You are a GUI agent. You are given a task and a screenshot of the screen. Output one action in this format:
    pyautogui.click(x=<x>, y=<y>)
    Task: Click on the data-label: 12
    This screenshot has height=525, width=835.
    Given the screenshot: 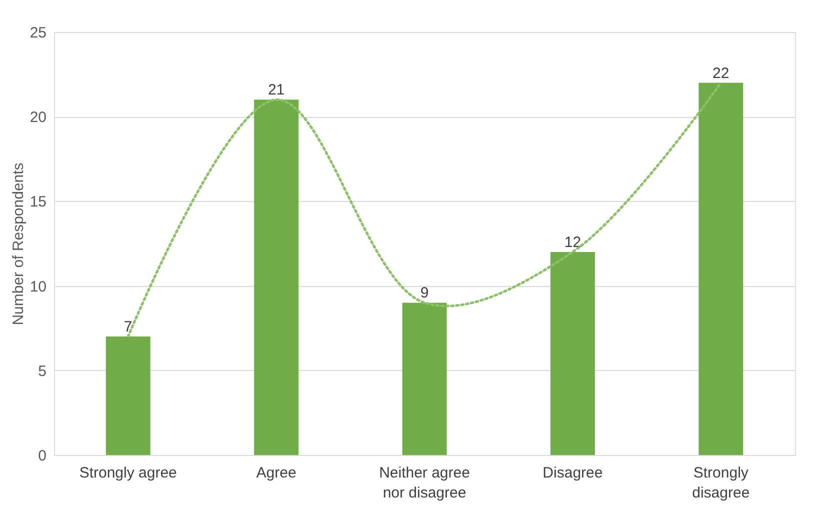 What is the action you would take?
    pyautogui.click(x=573, y=242)
    